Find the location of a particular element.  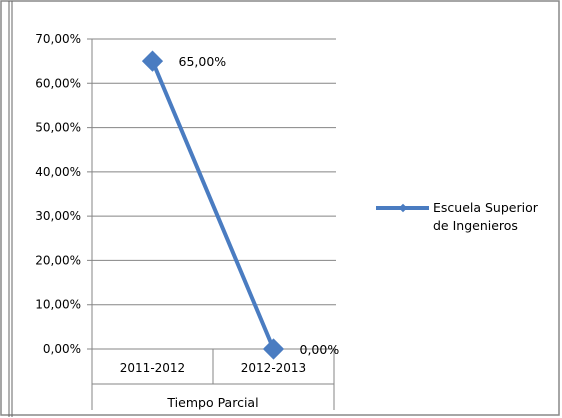

y-tick-label: 0,00% is located at coordinates (62, 349).